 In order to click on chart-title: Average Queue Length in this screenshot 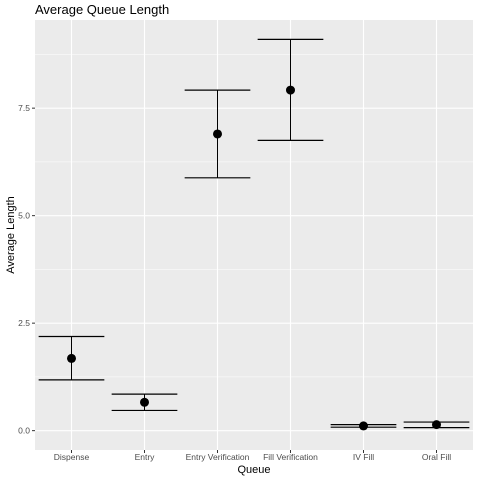, I will do `click(102, 9)`.